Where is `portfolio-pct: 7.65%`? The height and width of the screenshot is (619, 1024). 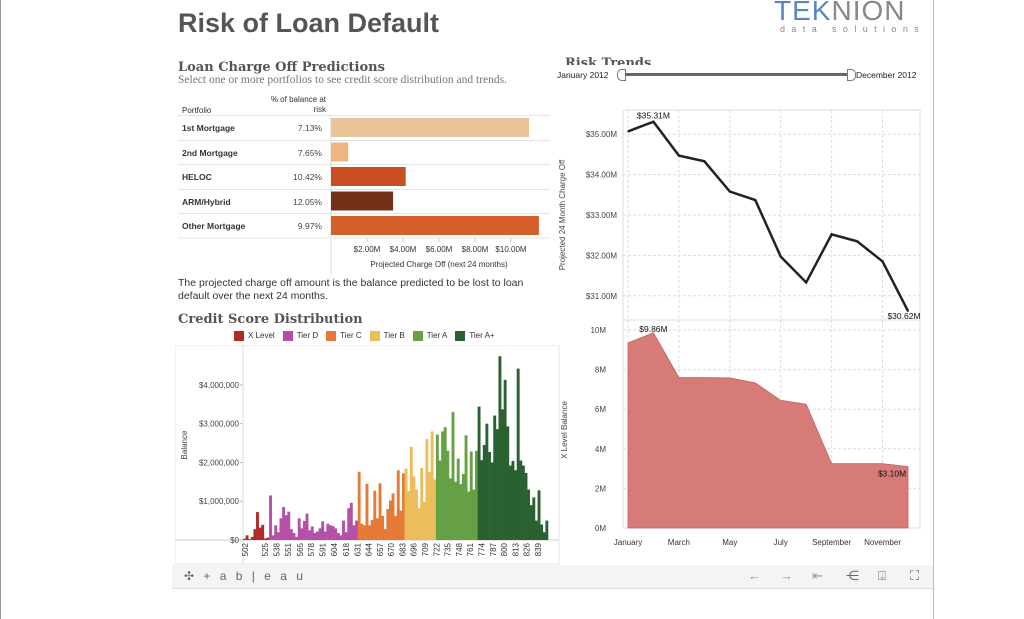
portfolio-pct: 7.65% is located at coordinates (309, 152).